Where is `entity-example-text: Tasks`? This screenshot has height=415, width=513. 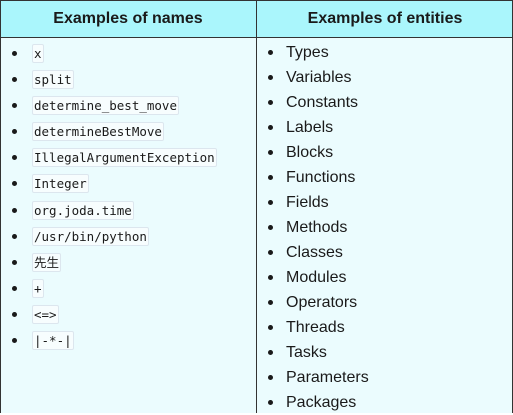
entity-example-text: Tasks is located at coordinates (306, 352).